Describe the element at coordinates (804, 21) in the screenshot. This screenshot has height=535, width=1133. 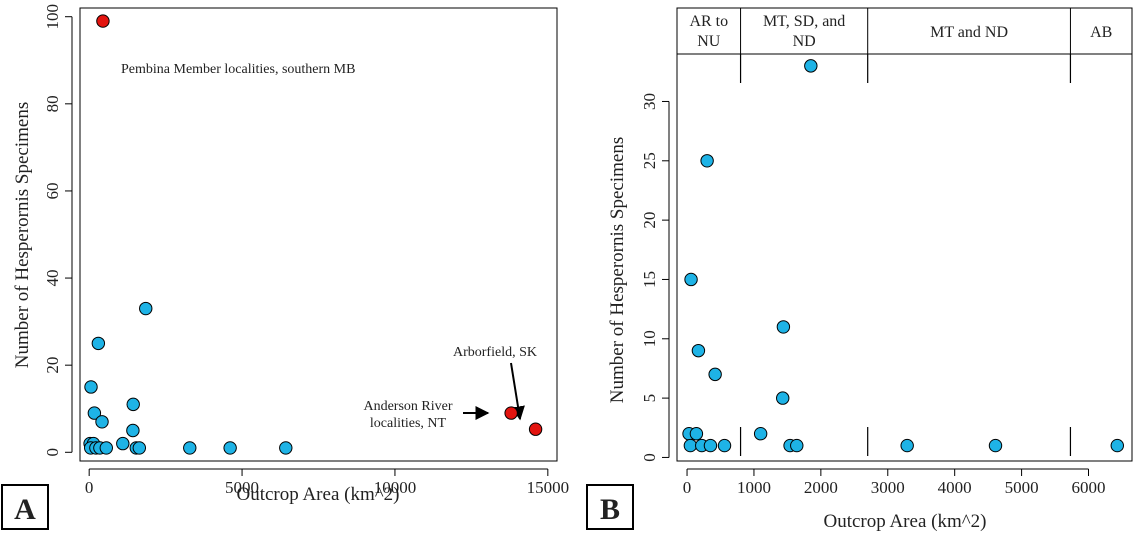
I see `region-label: MT, SD, and` at that location.